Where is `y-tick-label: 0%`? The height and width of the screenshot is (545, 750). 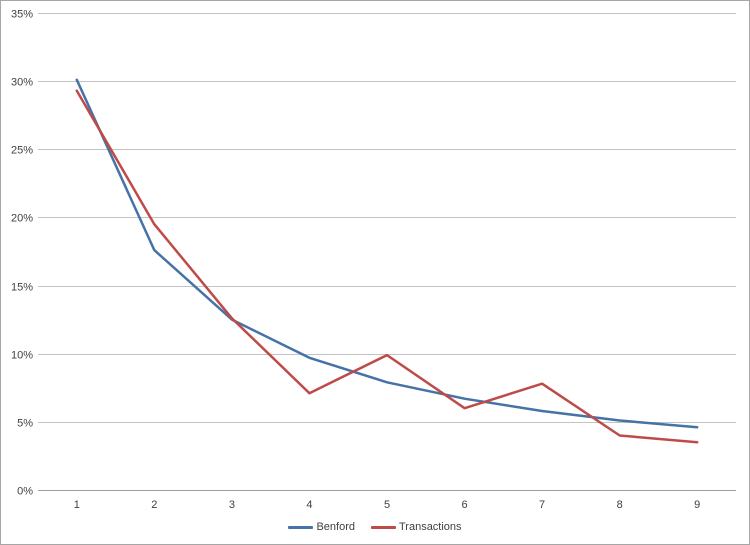 y-tick-label: 0% is located at coordinates (25, 492).